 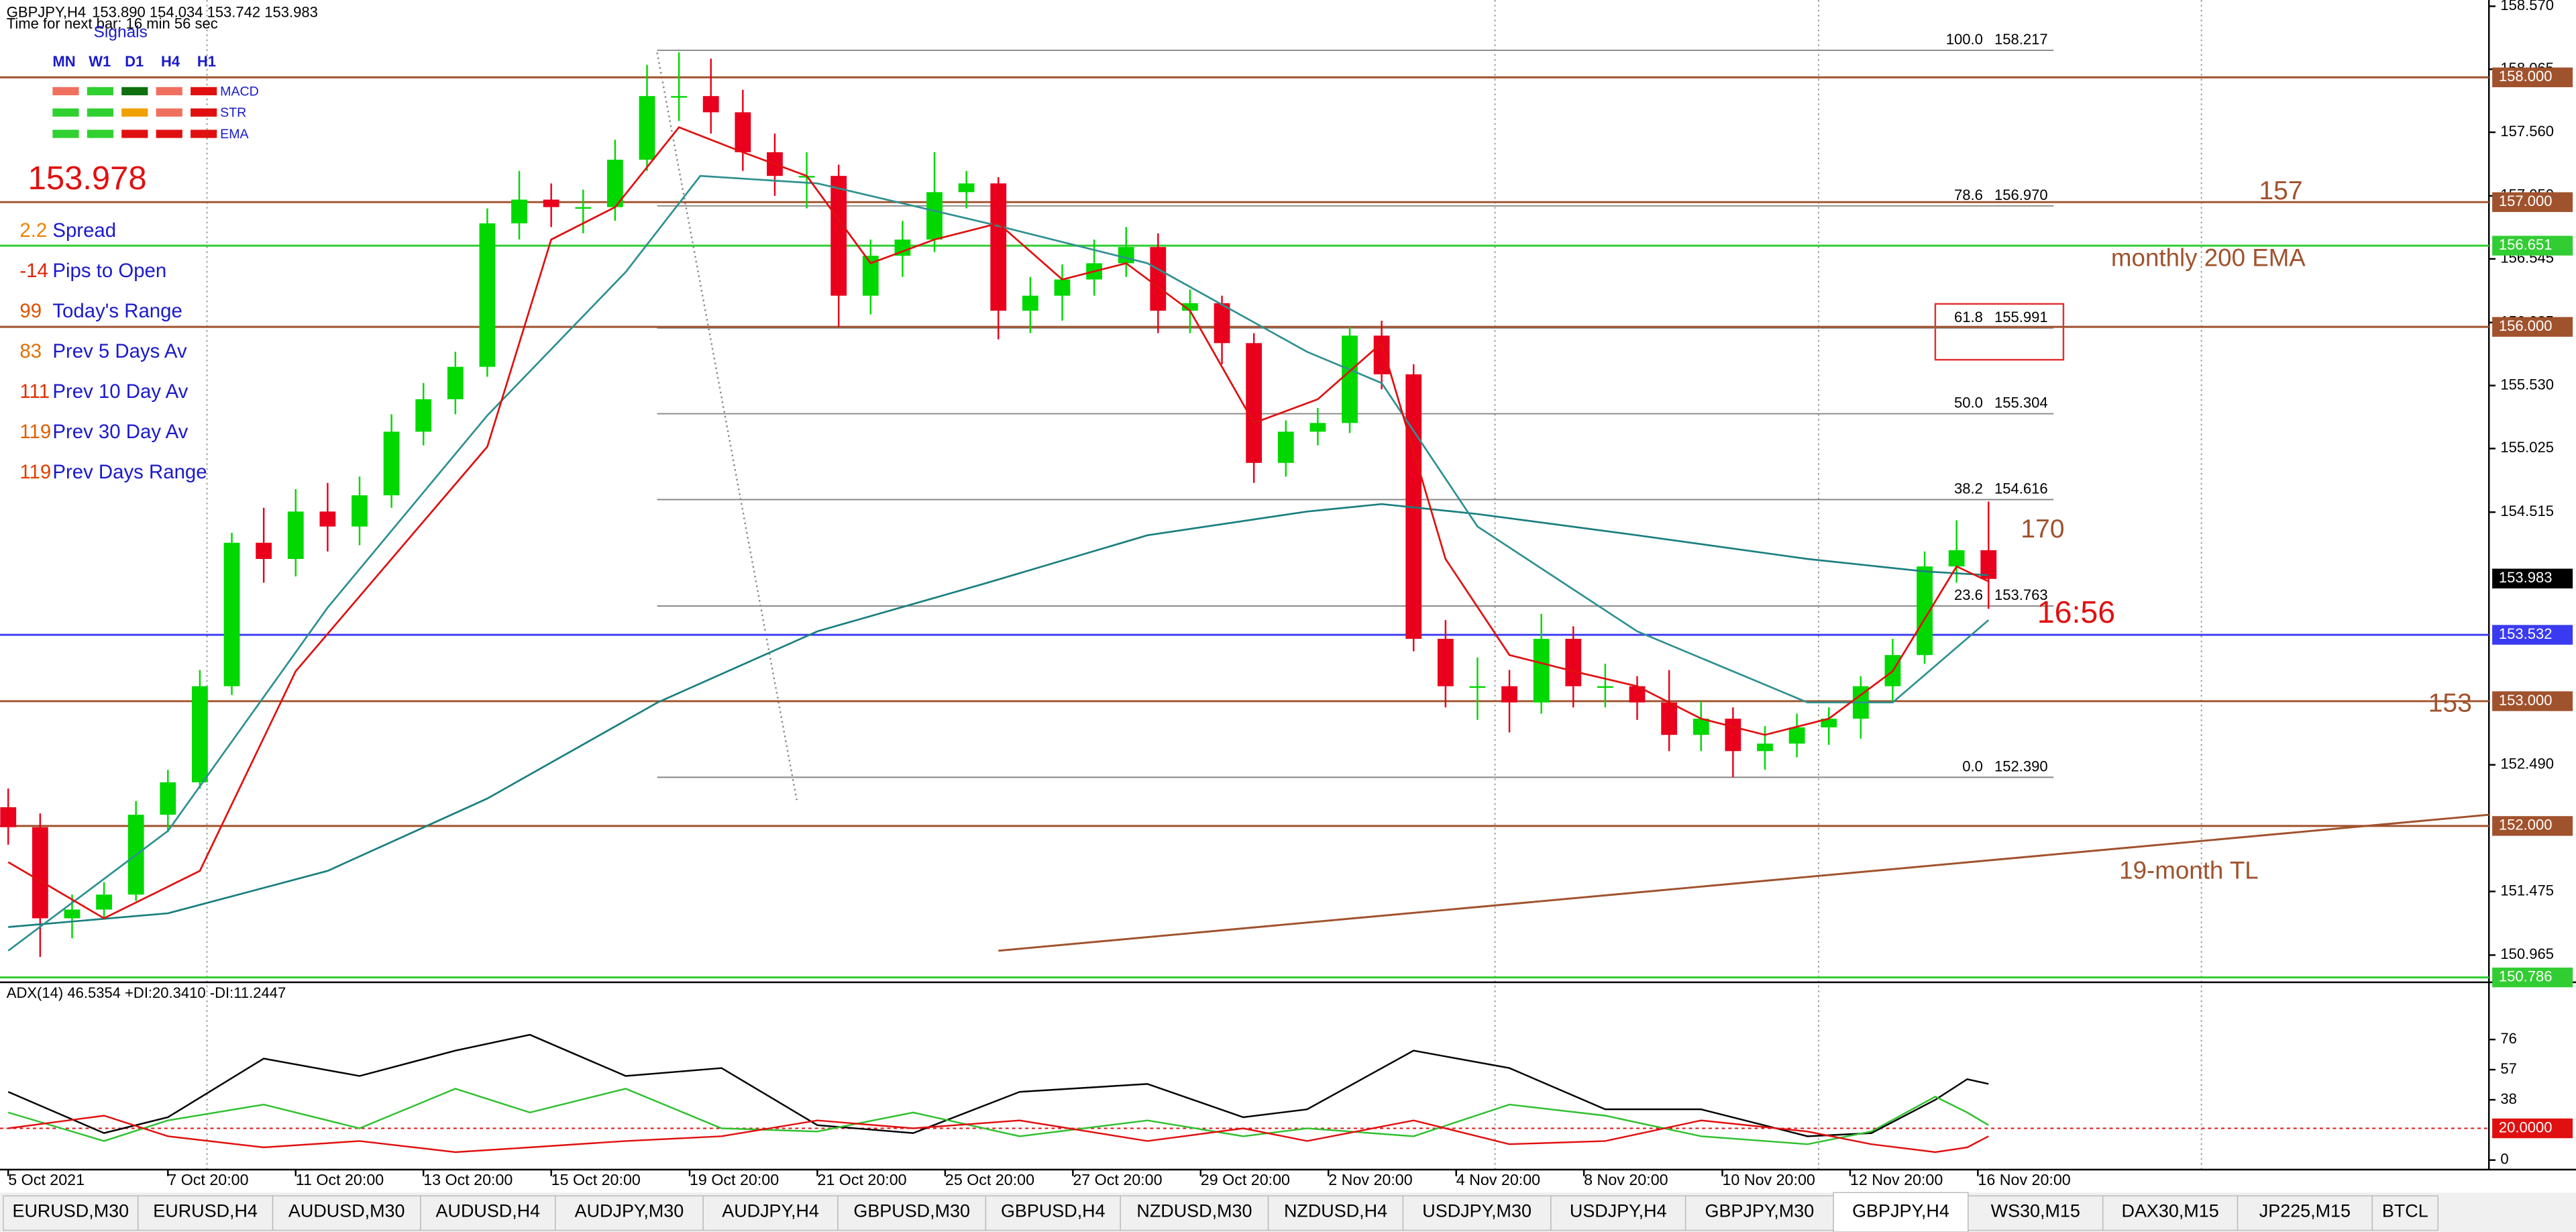 I want to click on tab-label: GBPJPY,H4, so click(x=1900, y=1211).